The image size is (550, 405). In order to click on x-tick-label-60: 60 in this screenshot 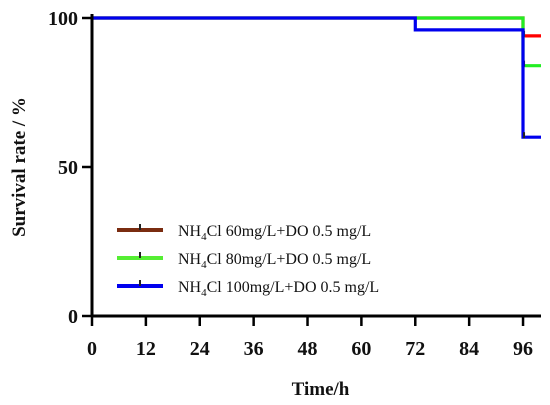, I will do `click(361, 349)`.